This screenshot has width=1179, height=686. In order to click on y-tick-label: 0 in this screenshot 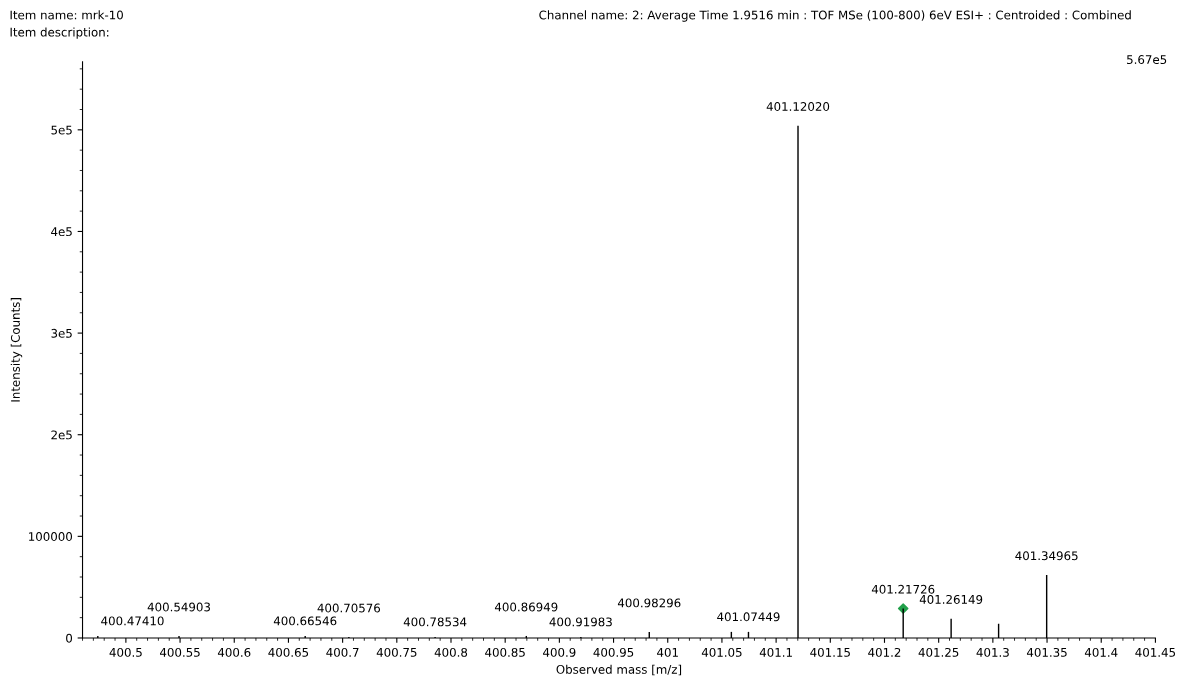, I will do `click(69, 638)`.